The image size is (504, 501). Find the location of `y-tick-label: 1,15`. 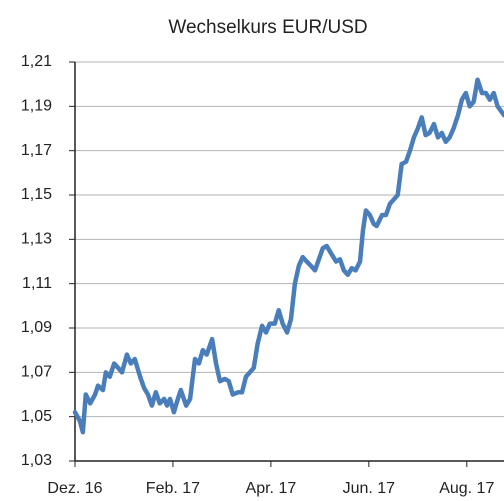

y-tick-label: 1,15 is located at coordinates (36, 194).